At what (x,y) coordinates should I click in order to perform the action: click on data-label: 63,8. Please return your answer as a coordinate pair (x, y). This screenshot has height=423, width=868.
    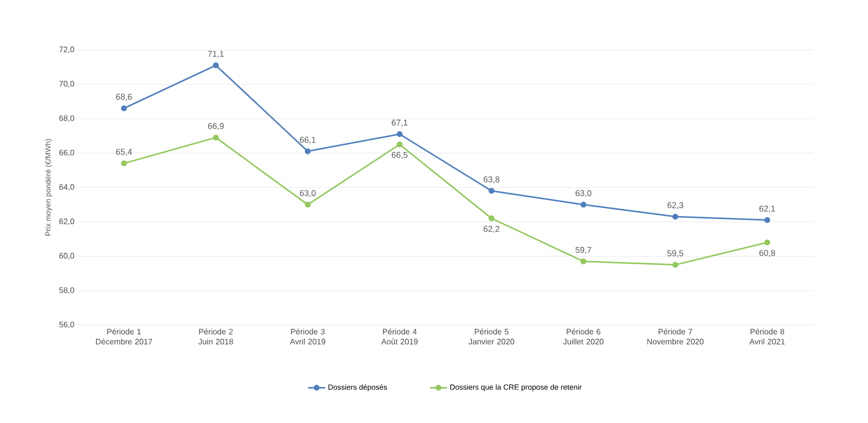
    Looking at the image, I should click on (492, 180).